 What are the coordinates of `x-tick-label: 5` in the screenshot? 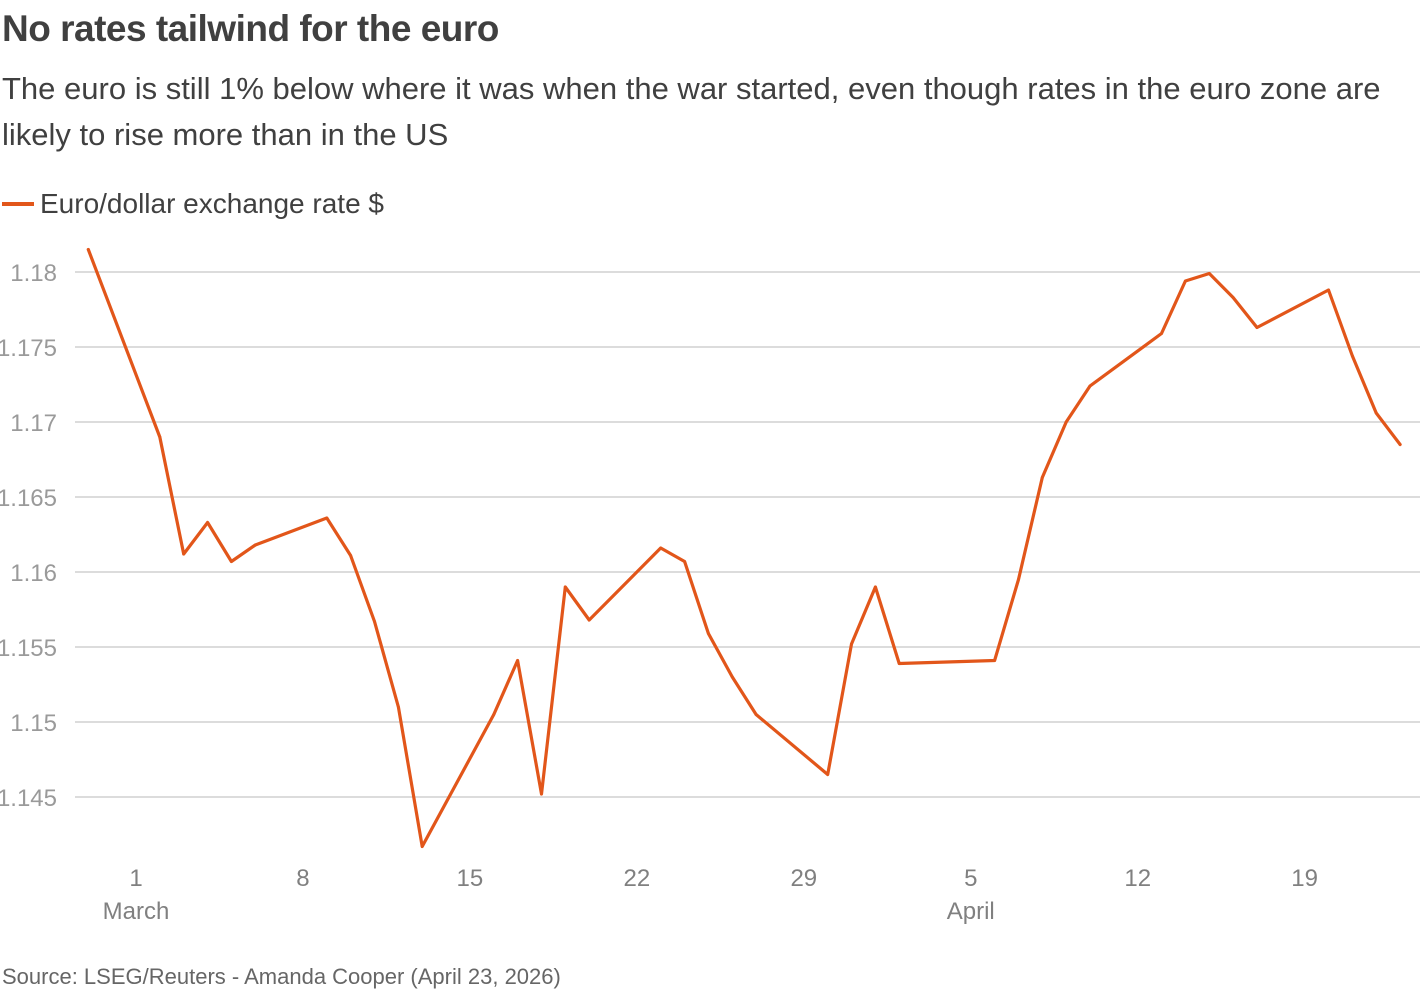 It's located at (970, 878).